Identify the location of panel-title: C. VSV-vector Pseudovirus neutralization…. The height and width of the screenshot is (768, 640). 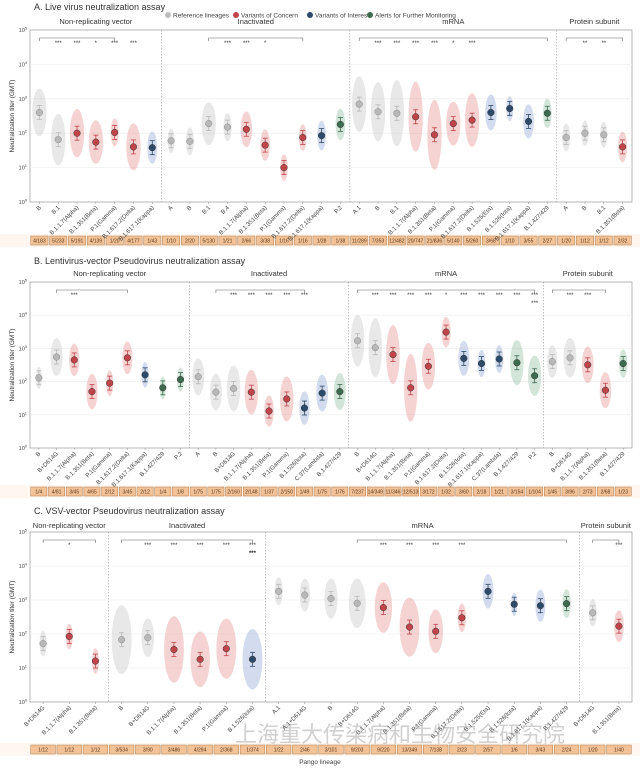
(129, 511).